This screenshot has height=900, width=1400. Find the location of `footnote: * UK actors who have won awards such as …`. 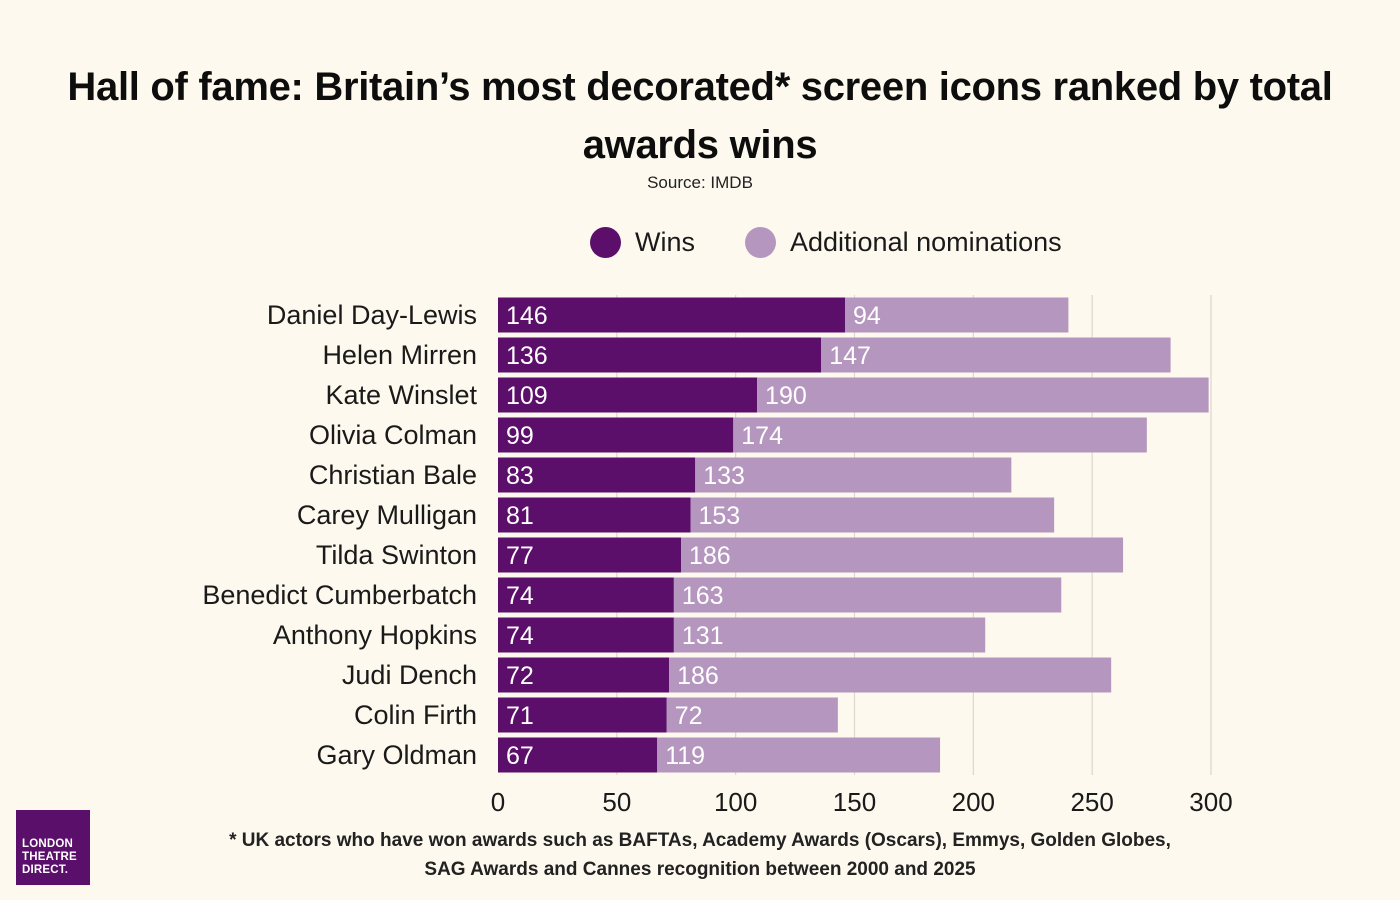

footnote: * UK actors who have won awards such as … is located at coordinates (700, 855).